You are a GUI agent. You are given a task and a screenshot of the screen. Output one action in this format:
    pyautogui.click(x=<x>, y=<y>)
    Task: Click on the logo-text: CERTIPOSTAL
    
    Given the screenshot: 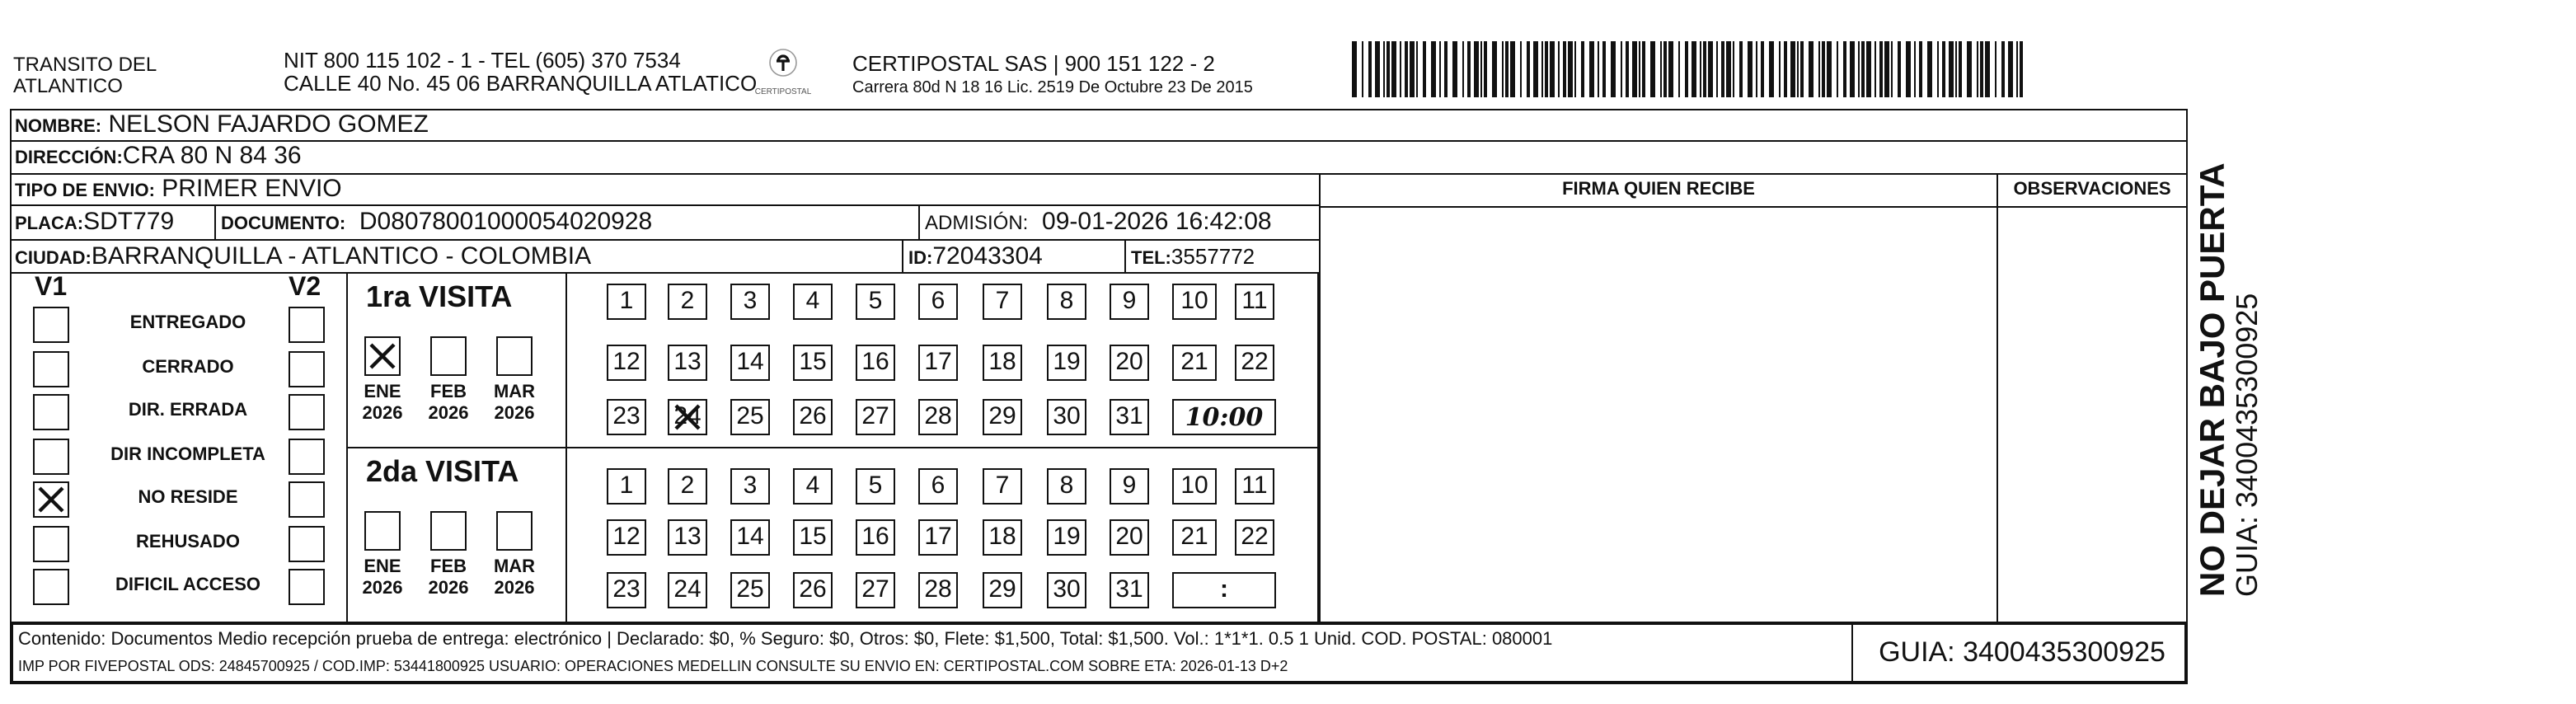 What is the action you would take?
    pyautogui.click(x=783, y=92)
    